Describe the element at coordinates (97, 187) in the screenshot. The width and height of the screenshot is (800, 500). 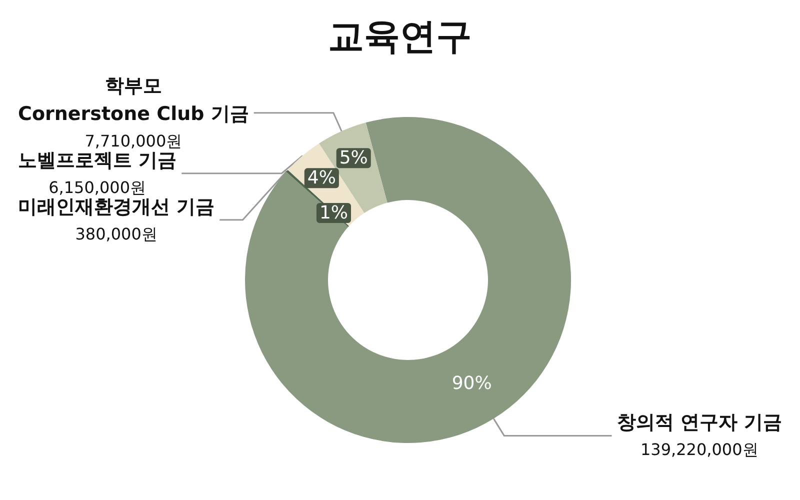
I see `data-label: 6,150,000원` at that location.